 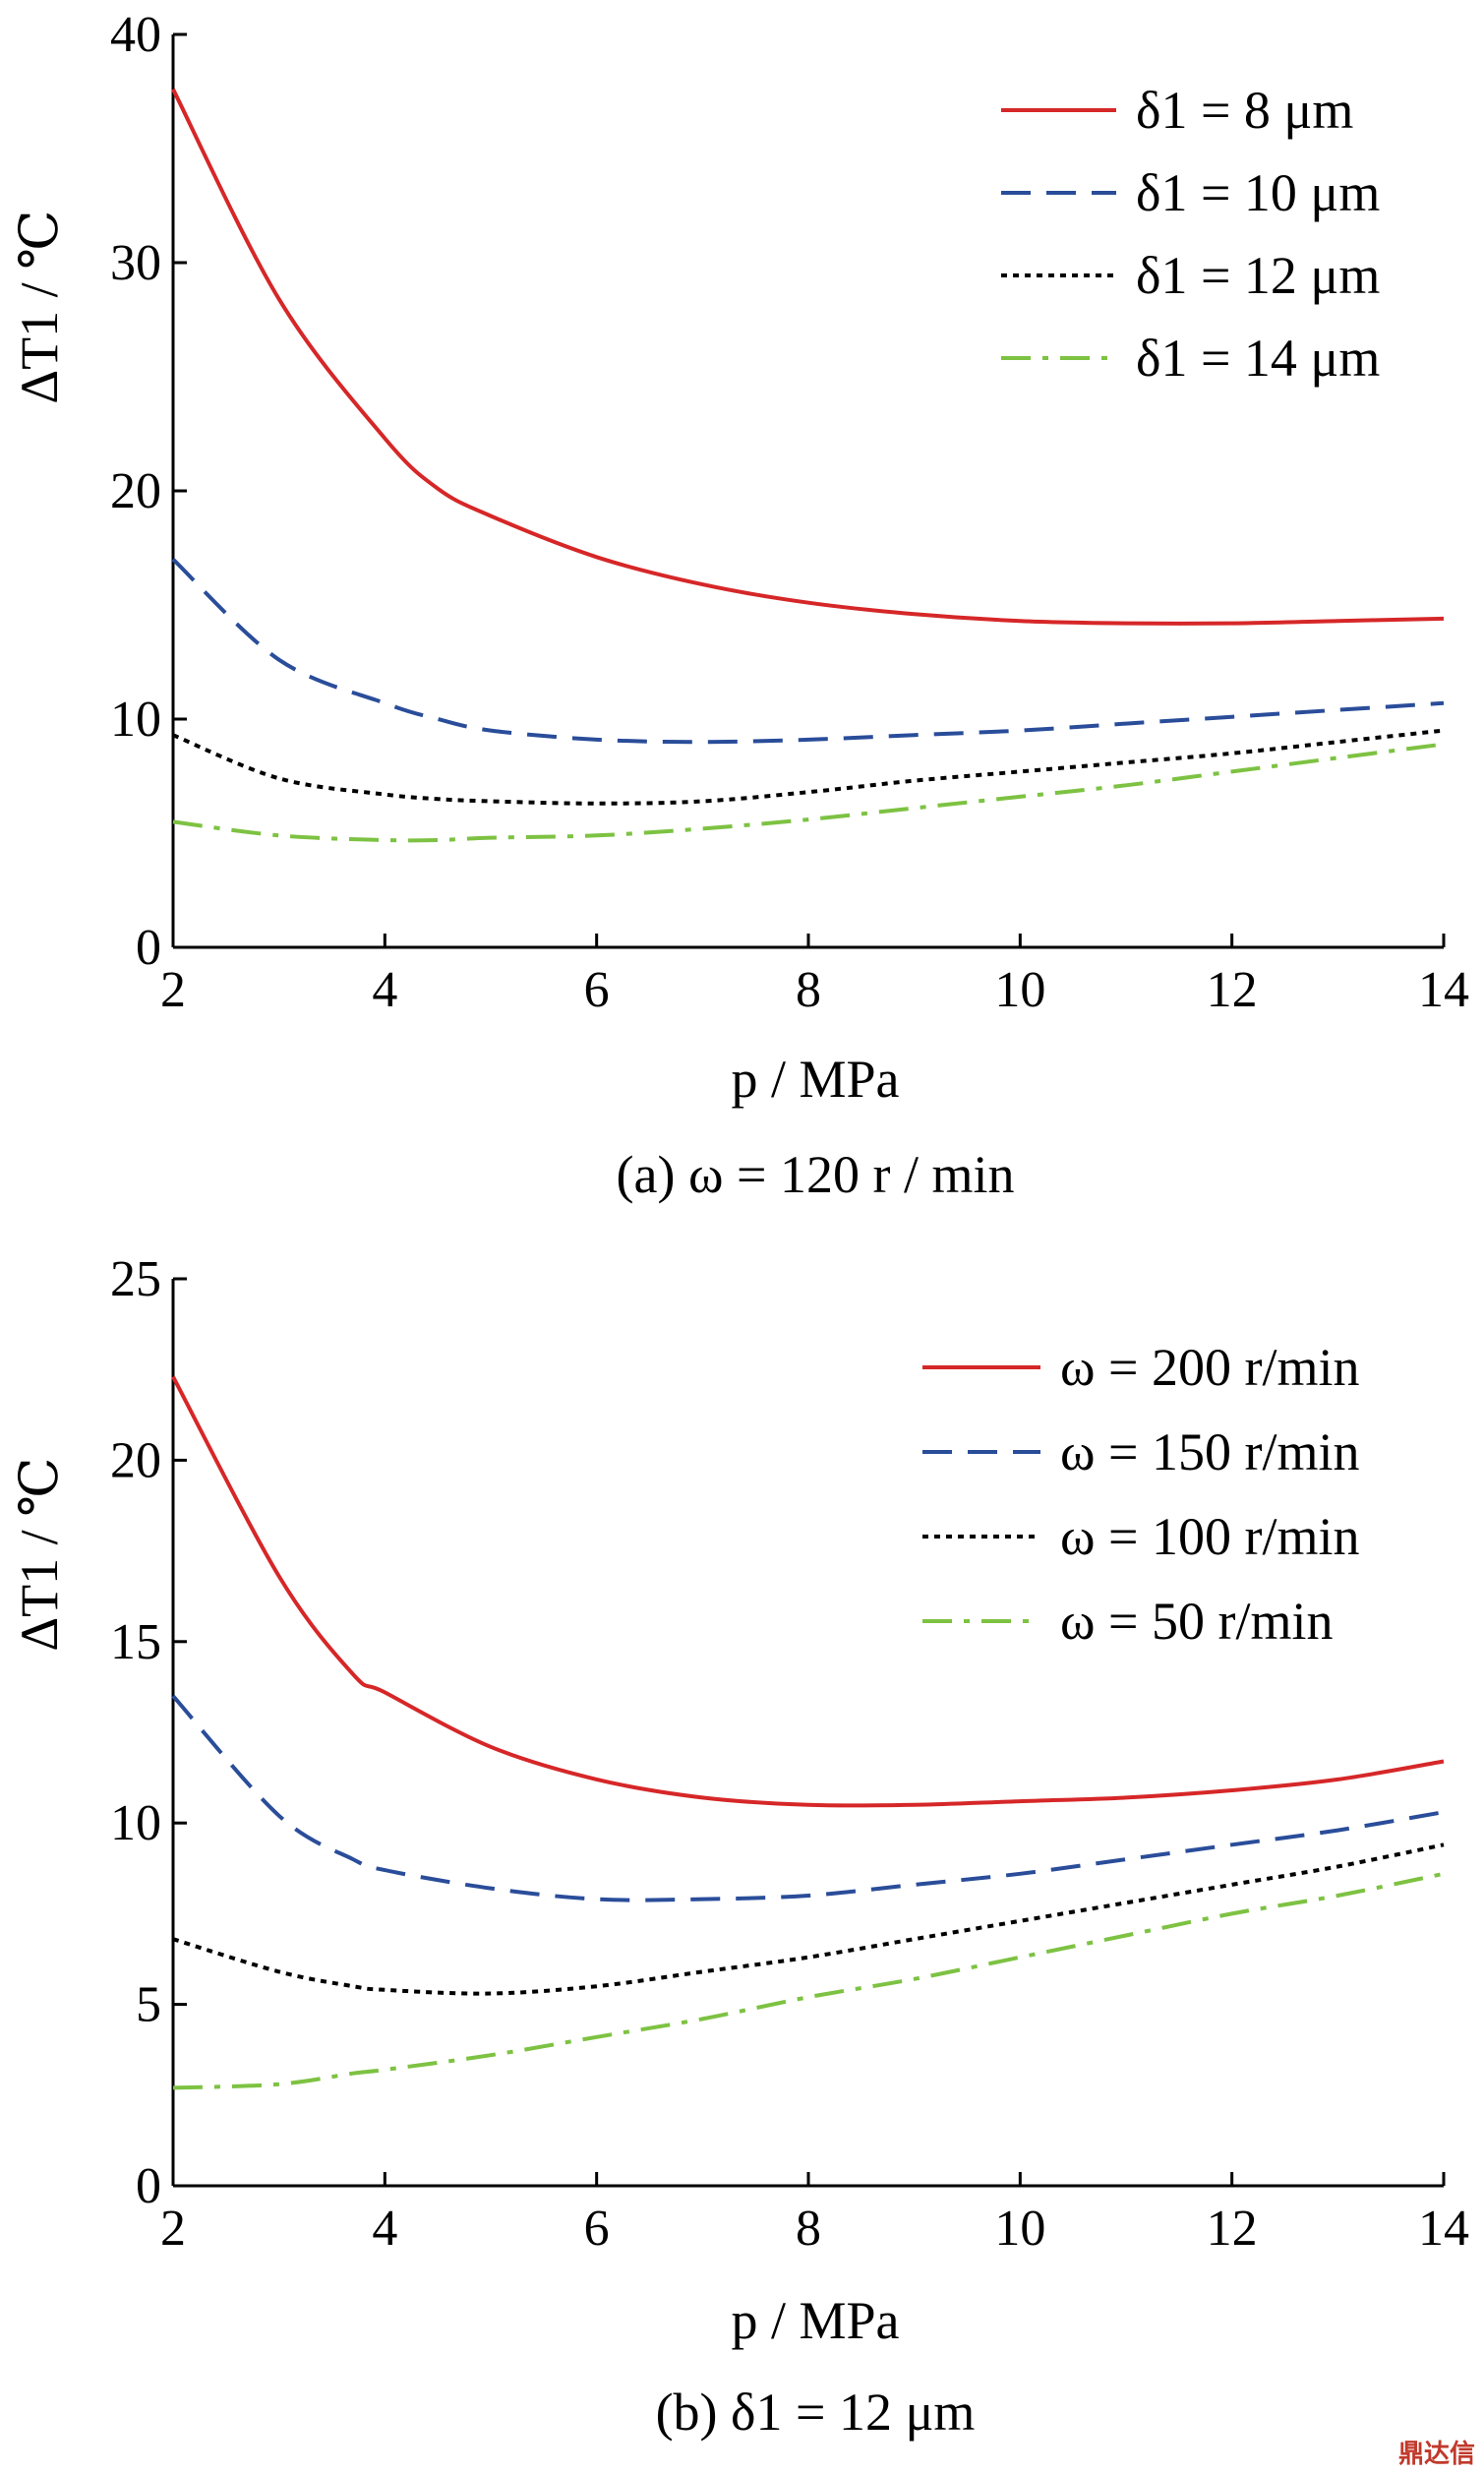 I want to click on legend-label-2: δ1 = 10 μm, so click(x=1258, y=193).